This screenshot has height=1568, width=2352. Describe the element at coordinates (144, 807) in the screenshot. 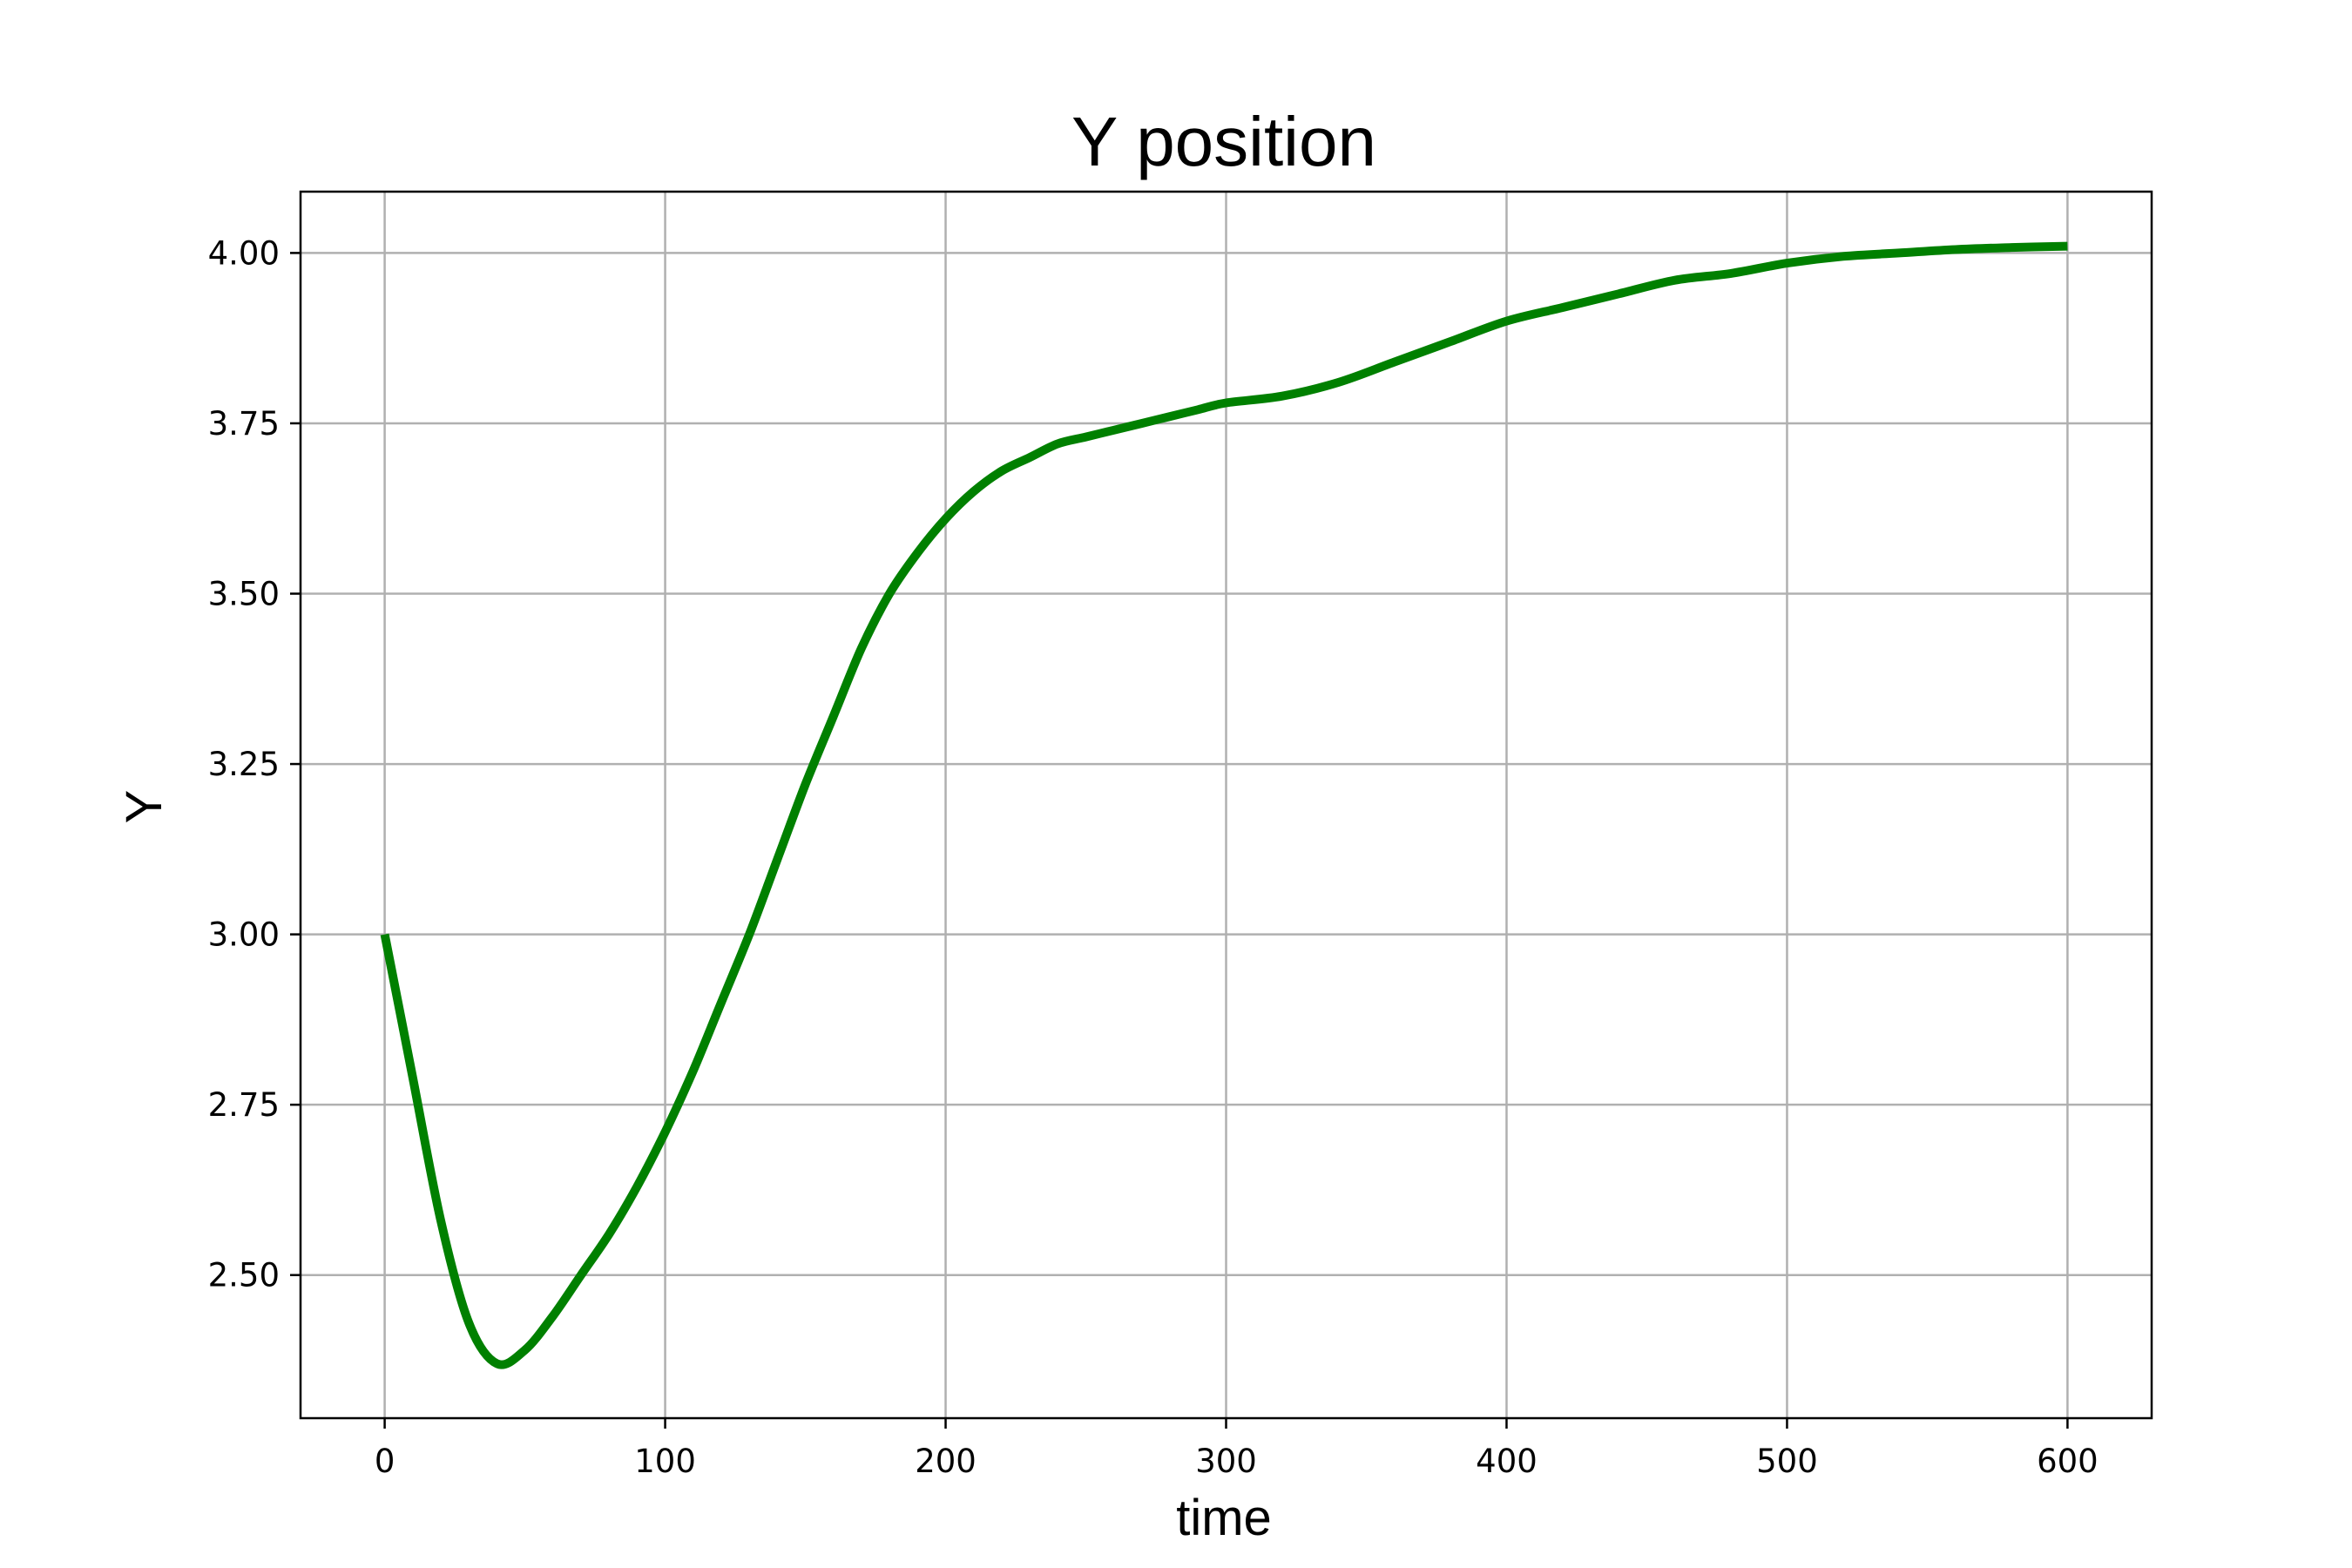

I see `y-axis-label: Y` at that location.